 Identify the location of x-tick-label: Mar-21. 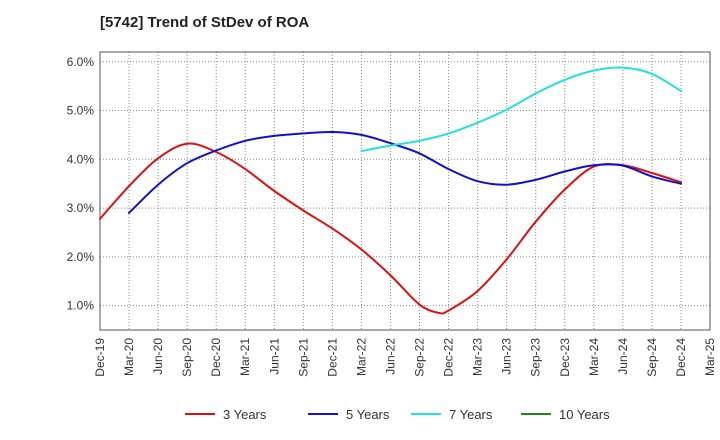
(245, 357).